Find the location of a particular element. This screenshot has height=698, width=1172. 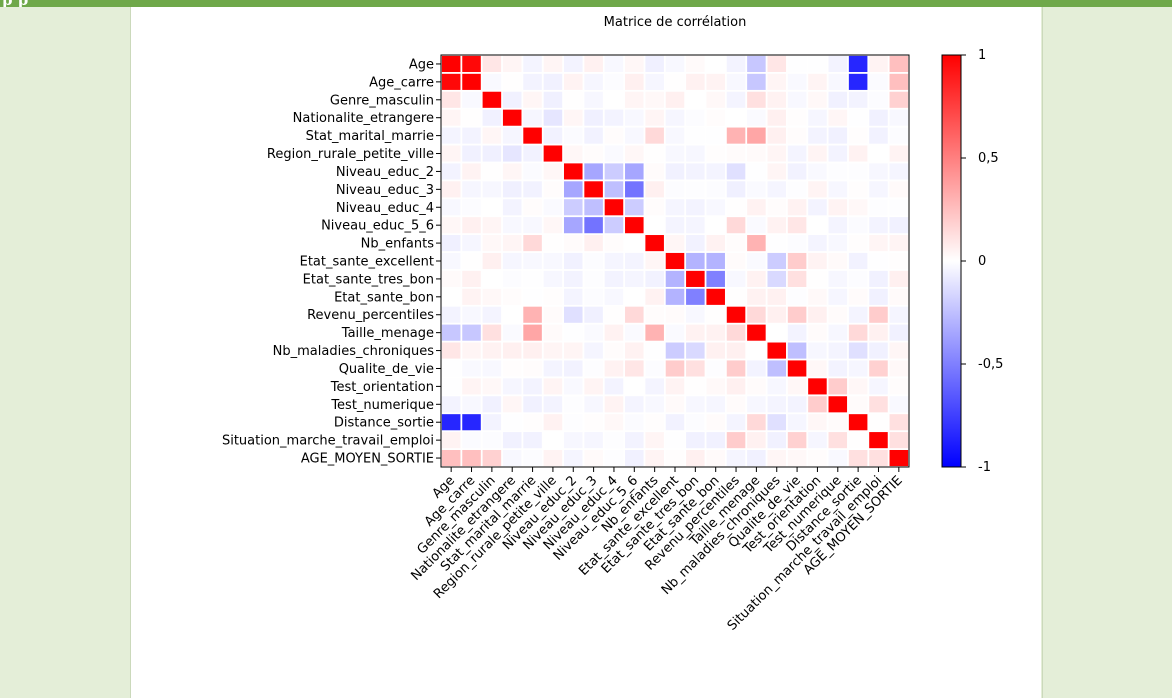

left-margin-panel is located at coordinates (65, 352).